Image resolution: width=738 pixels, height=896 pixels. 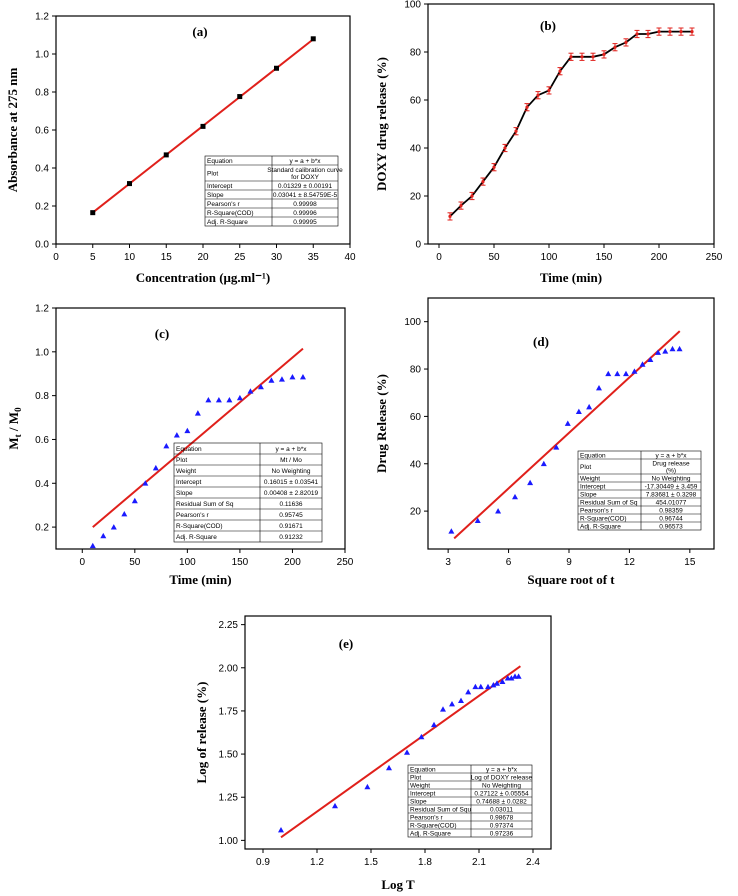 I want to click on stats-value: 0.98359, so click(x=671, y=510).